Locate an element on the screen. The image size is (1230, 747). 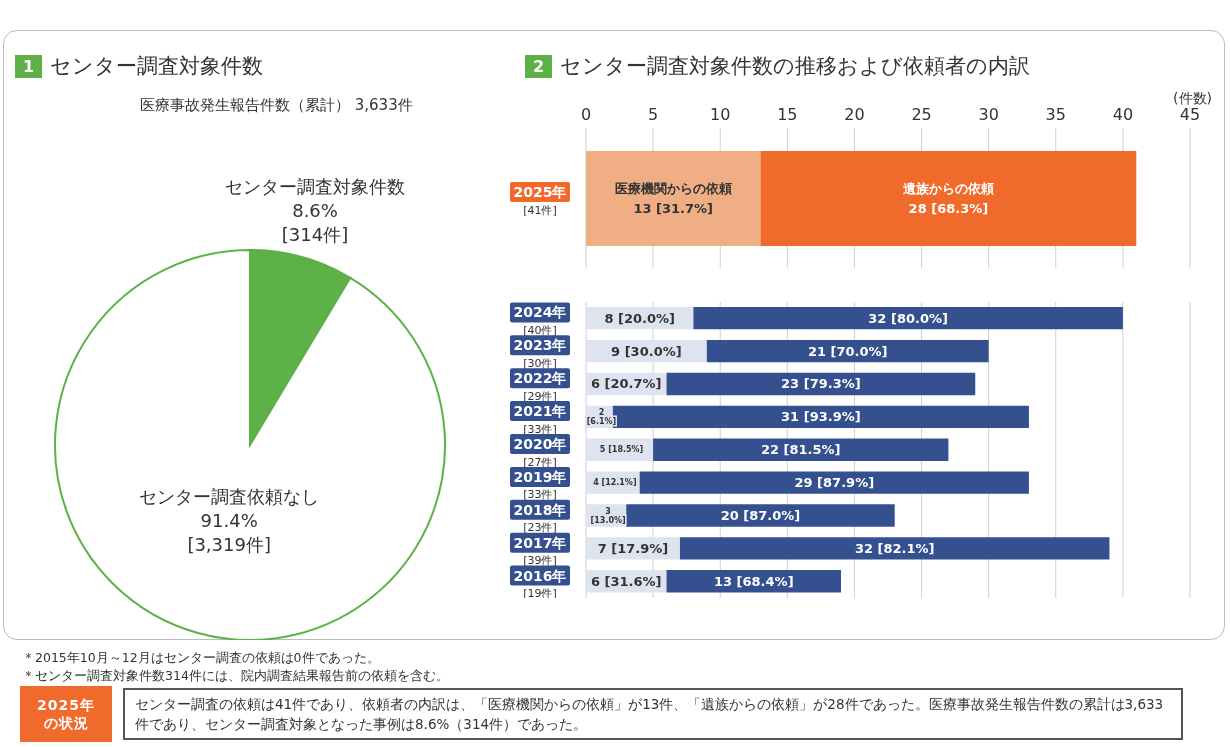
data-label: 23 [79.3%] is located at coordinates (821, 384).